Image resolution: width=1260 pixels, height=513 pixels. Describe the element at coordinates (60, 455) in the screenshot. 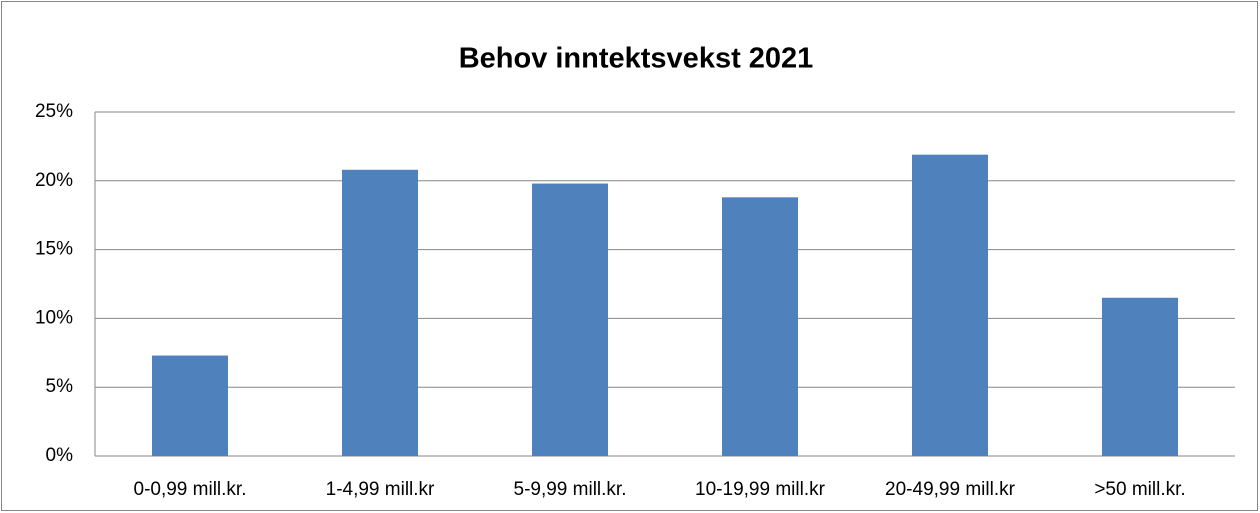

I see `y-tick-label: 0%` at that location.